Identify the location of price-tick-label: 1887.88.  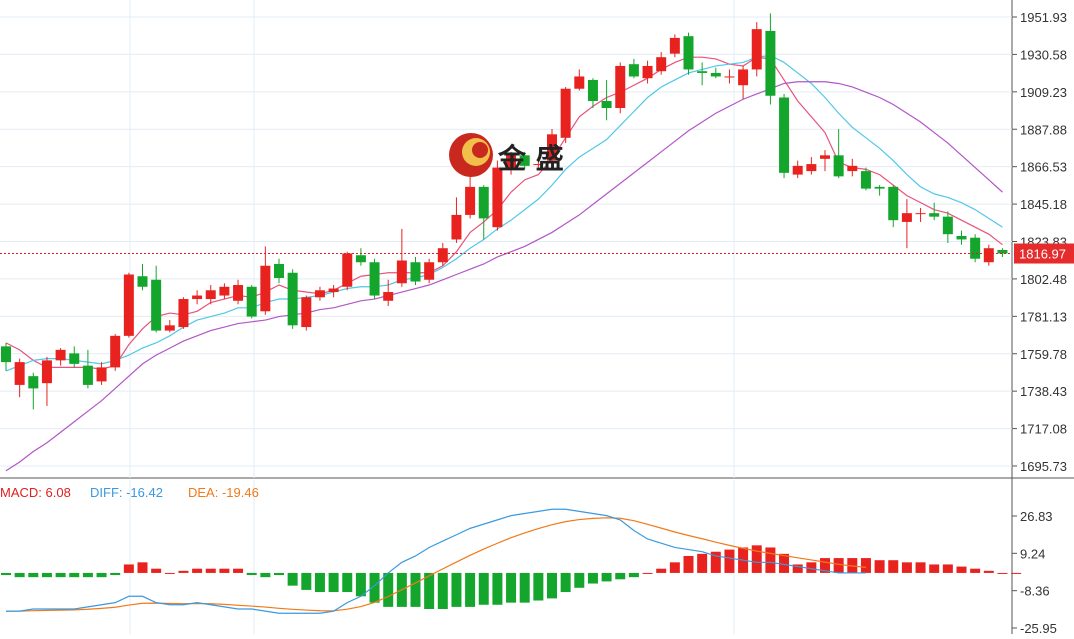
(1043, 129).